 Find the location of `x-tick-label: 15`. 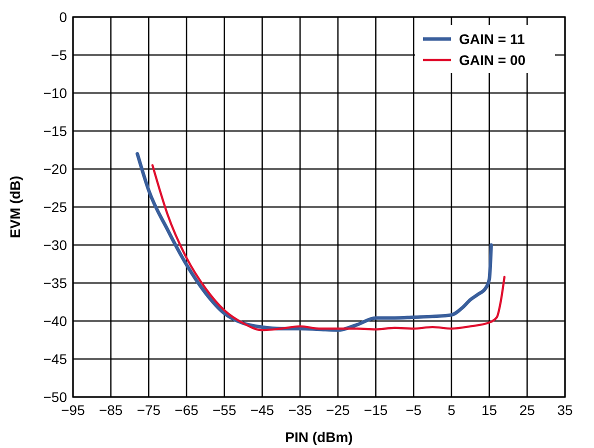

x-tick-label: 15 is located at coordinates (490, 410).